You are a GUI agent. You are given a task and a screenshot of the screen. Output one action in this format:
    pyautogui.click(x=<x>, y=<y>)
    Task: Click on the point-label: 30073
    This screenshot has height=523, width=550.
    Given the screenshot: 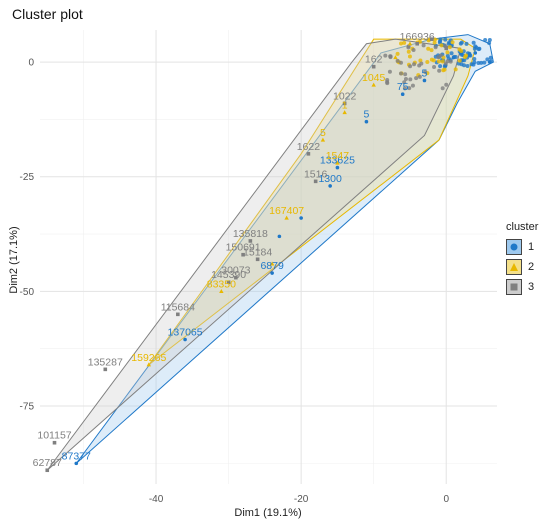 What is the action you would take?
    pyautogui.click(x=235, y=271)
    